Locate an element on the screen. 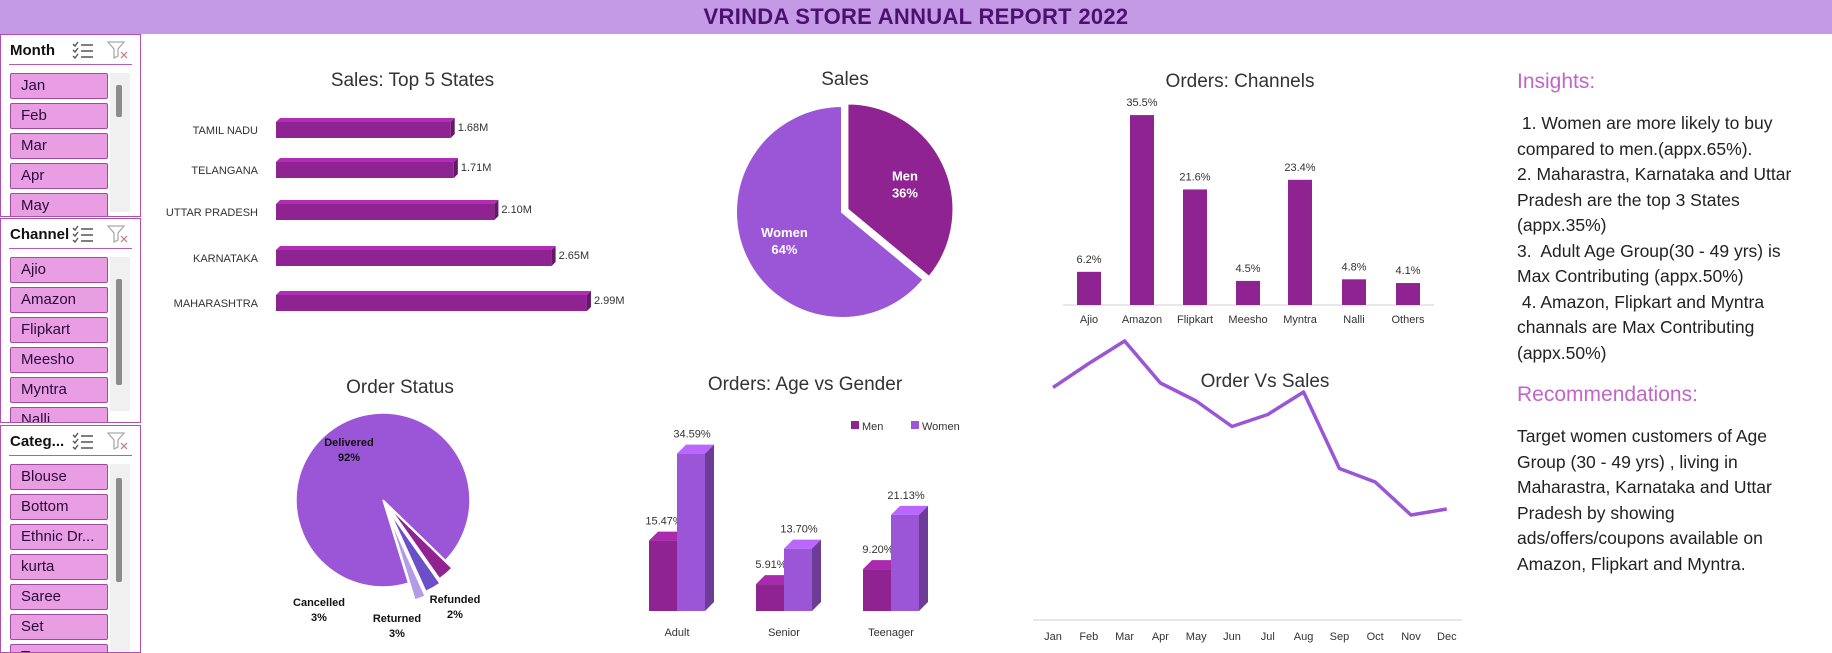 The width and height of the screenshot is (1832, 653). category-label: Teenager is located at coordinates (891, 633).